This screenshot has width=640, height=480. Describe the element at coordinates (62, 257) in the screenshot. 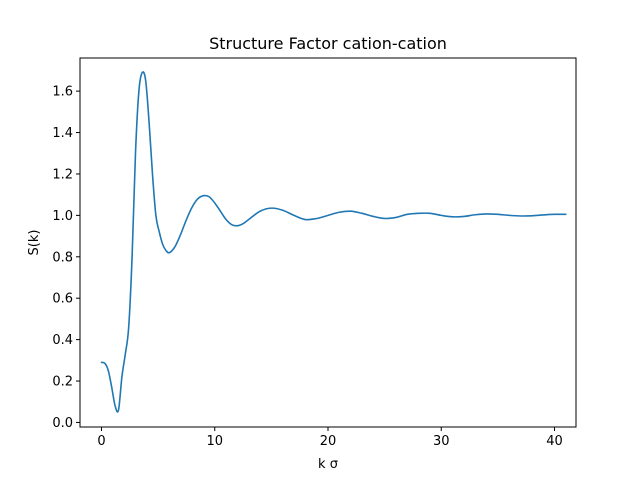

I see `y-tick-label: 0.8` at that location.